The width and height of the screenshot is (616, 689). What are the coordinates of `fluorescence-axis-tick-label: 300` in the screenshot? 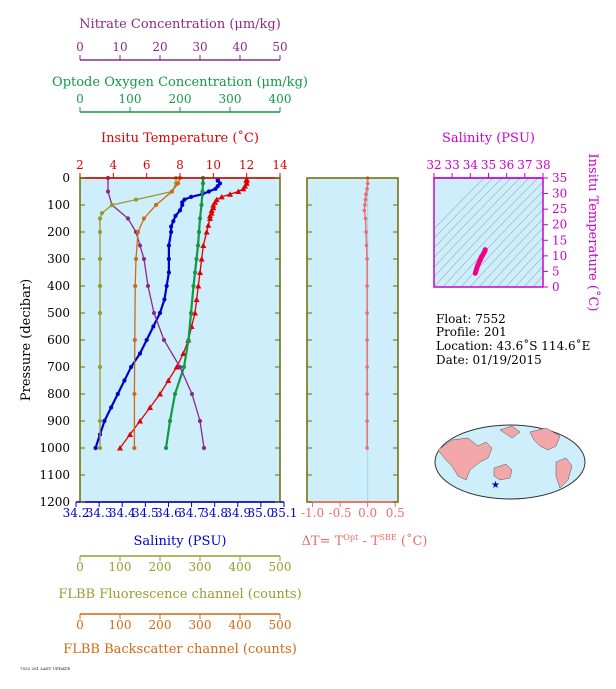 It's located at (200, 567).